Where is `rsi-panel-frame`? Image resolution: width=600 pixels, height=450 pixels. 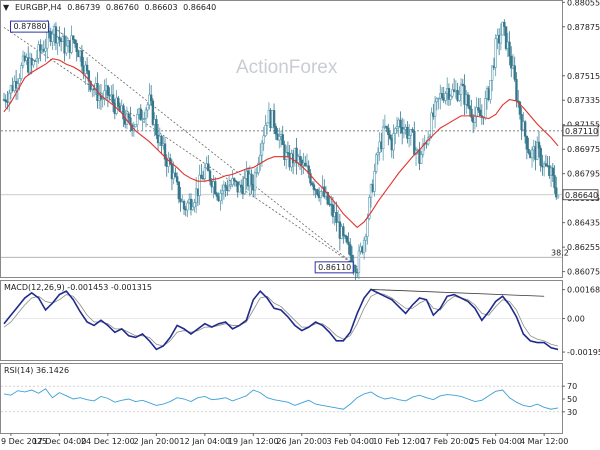 rsi-panel-frame is located at coordinates (281, 398).